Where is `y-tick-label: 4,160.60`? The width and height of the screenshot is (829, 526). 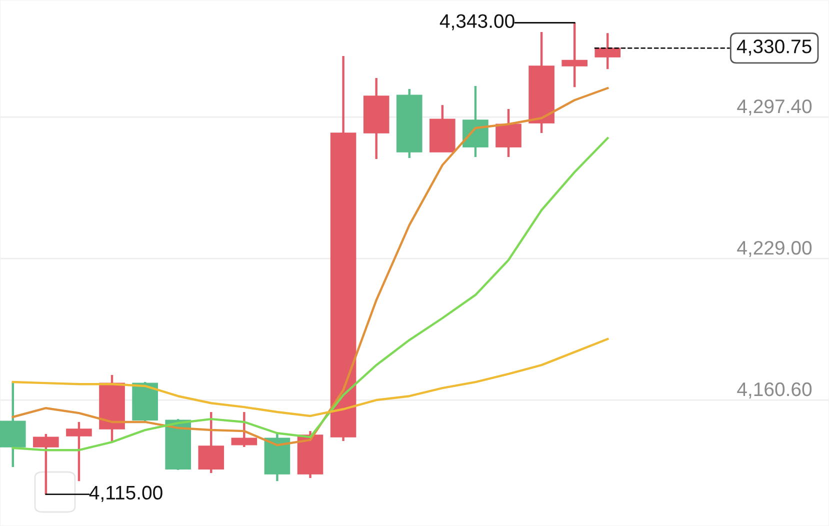 y-tick-label: 4,160.60 is located at coordinates (774, 390).